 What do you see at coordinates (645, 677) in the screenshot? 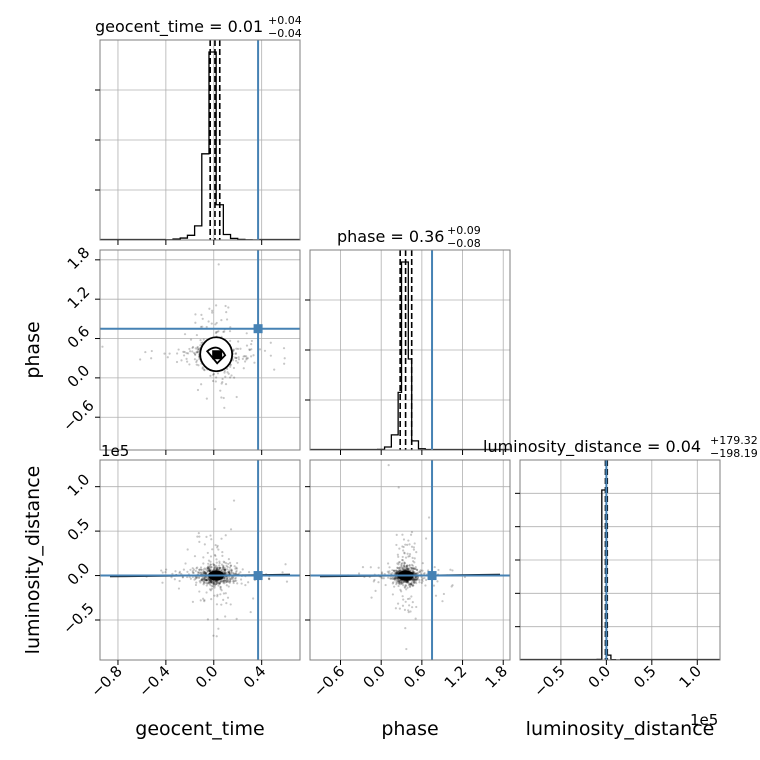
I see `luminosity-distance-x-tick-label: 0.5` at bounding box center [645, 677].